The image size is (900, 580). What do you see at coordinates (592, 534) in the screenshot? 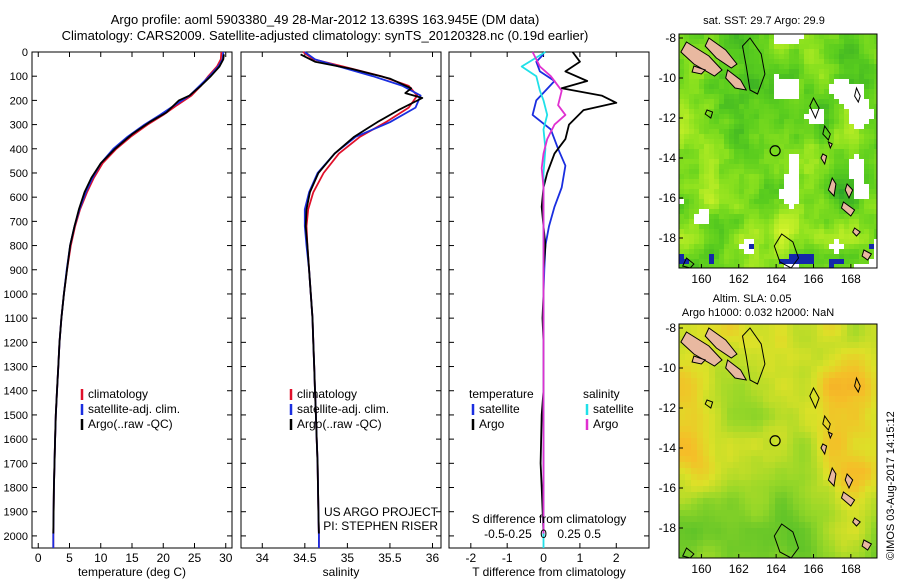
I see `s-tick-label: 0.5` at bounding box center [592, 534].